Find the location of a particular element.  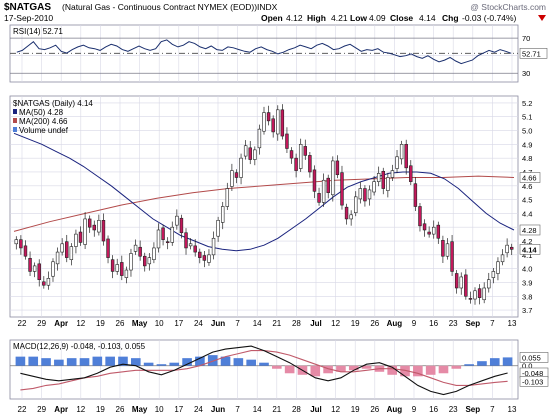

x-tick-label: 22 is located at coordinates (22, 323).